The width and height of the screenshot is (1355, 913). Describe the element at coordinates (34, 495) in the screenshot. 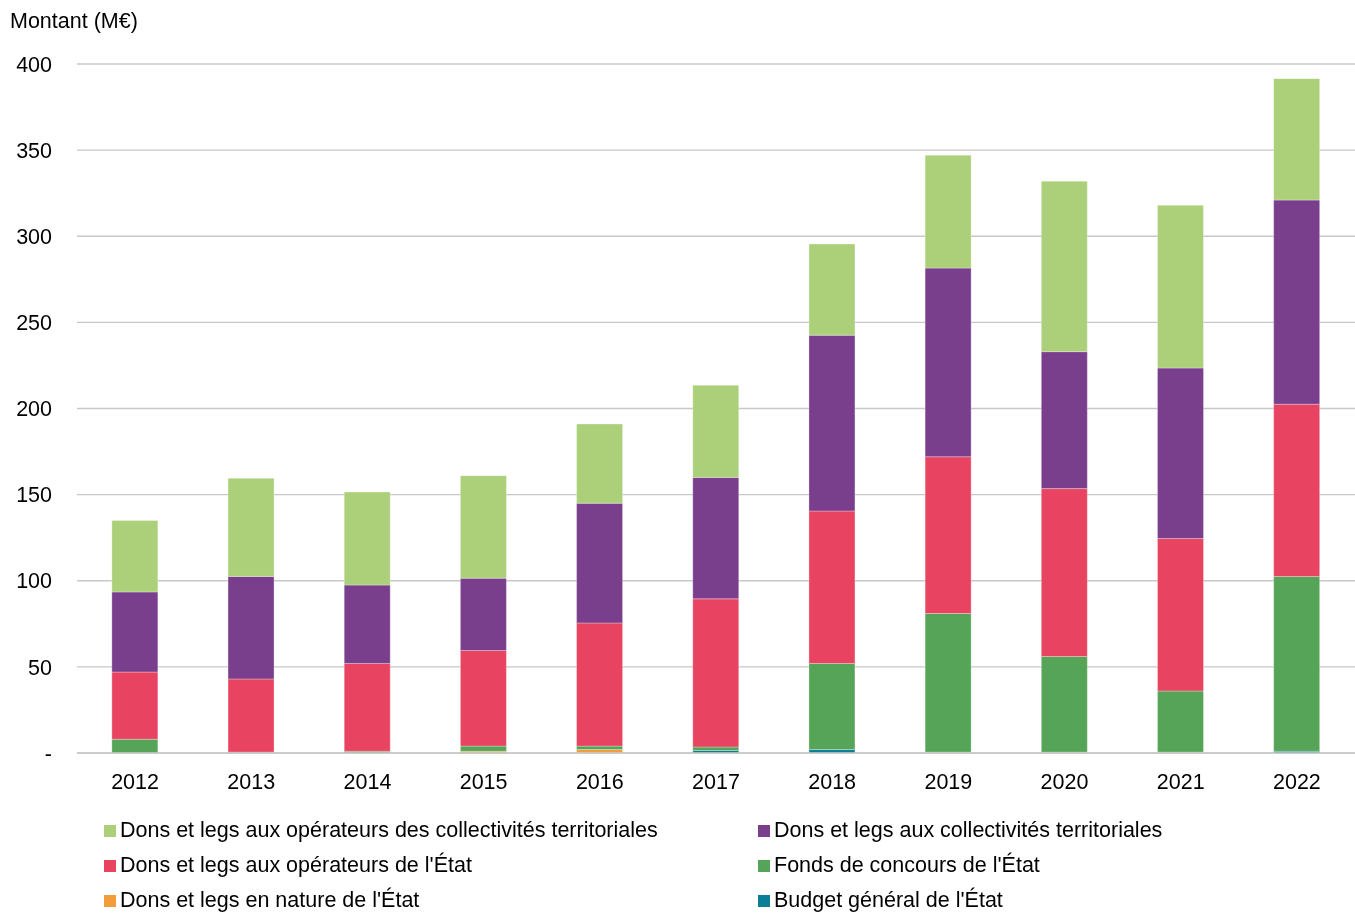

I see `y-tick-label: 150` at that location.